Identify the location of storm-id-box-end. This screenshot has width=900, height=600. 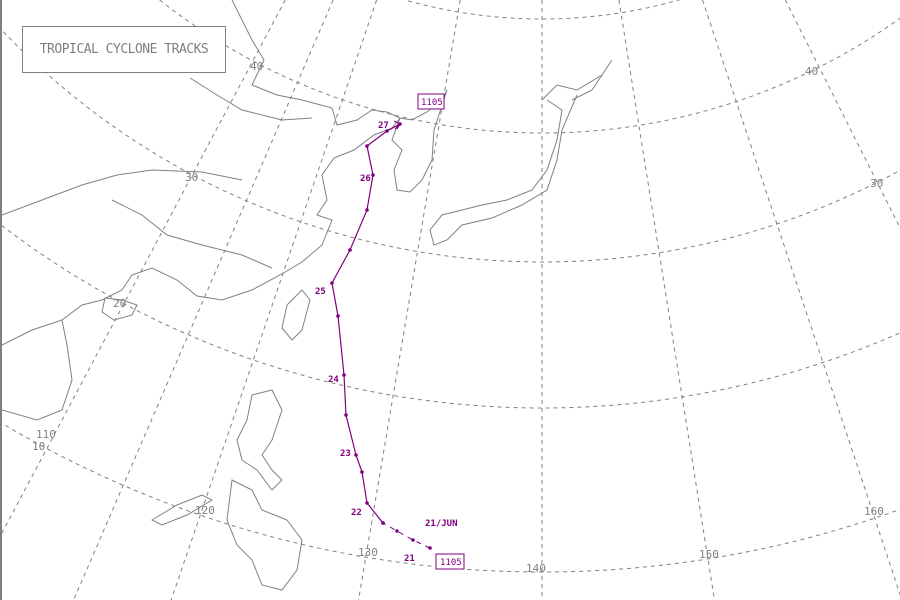
(431, 101).